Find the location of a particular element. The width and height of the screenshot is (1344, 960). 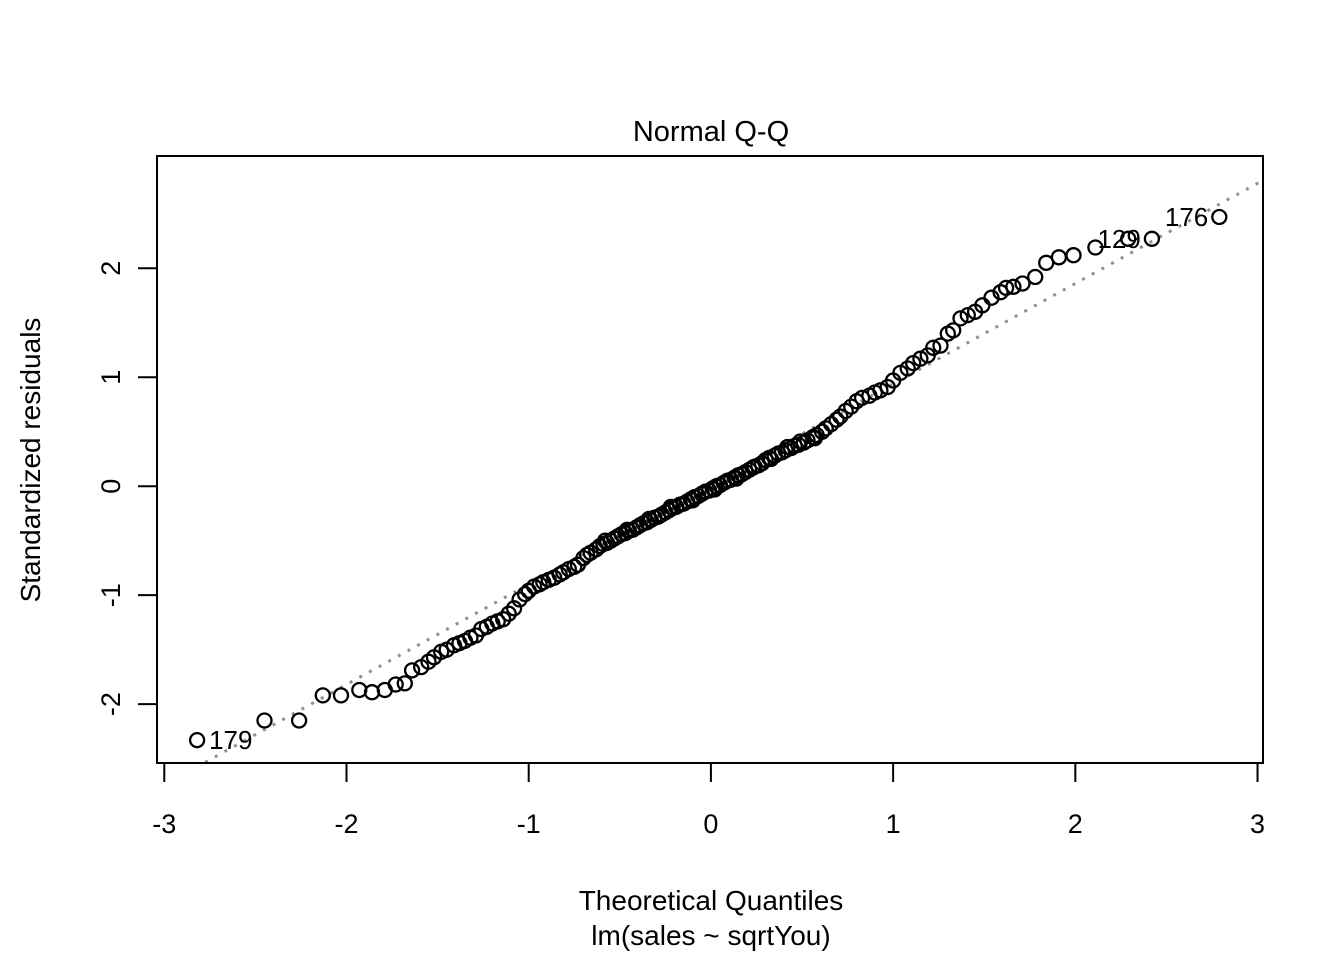

x-tick-label: -3 is located at coordinates (164, 824).